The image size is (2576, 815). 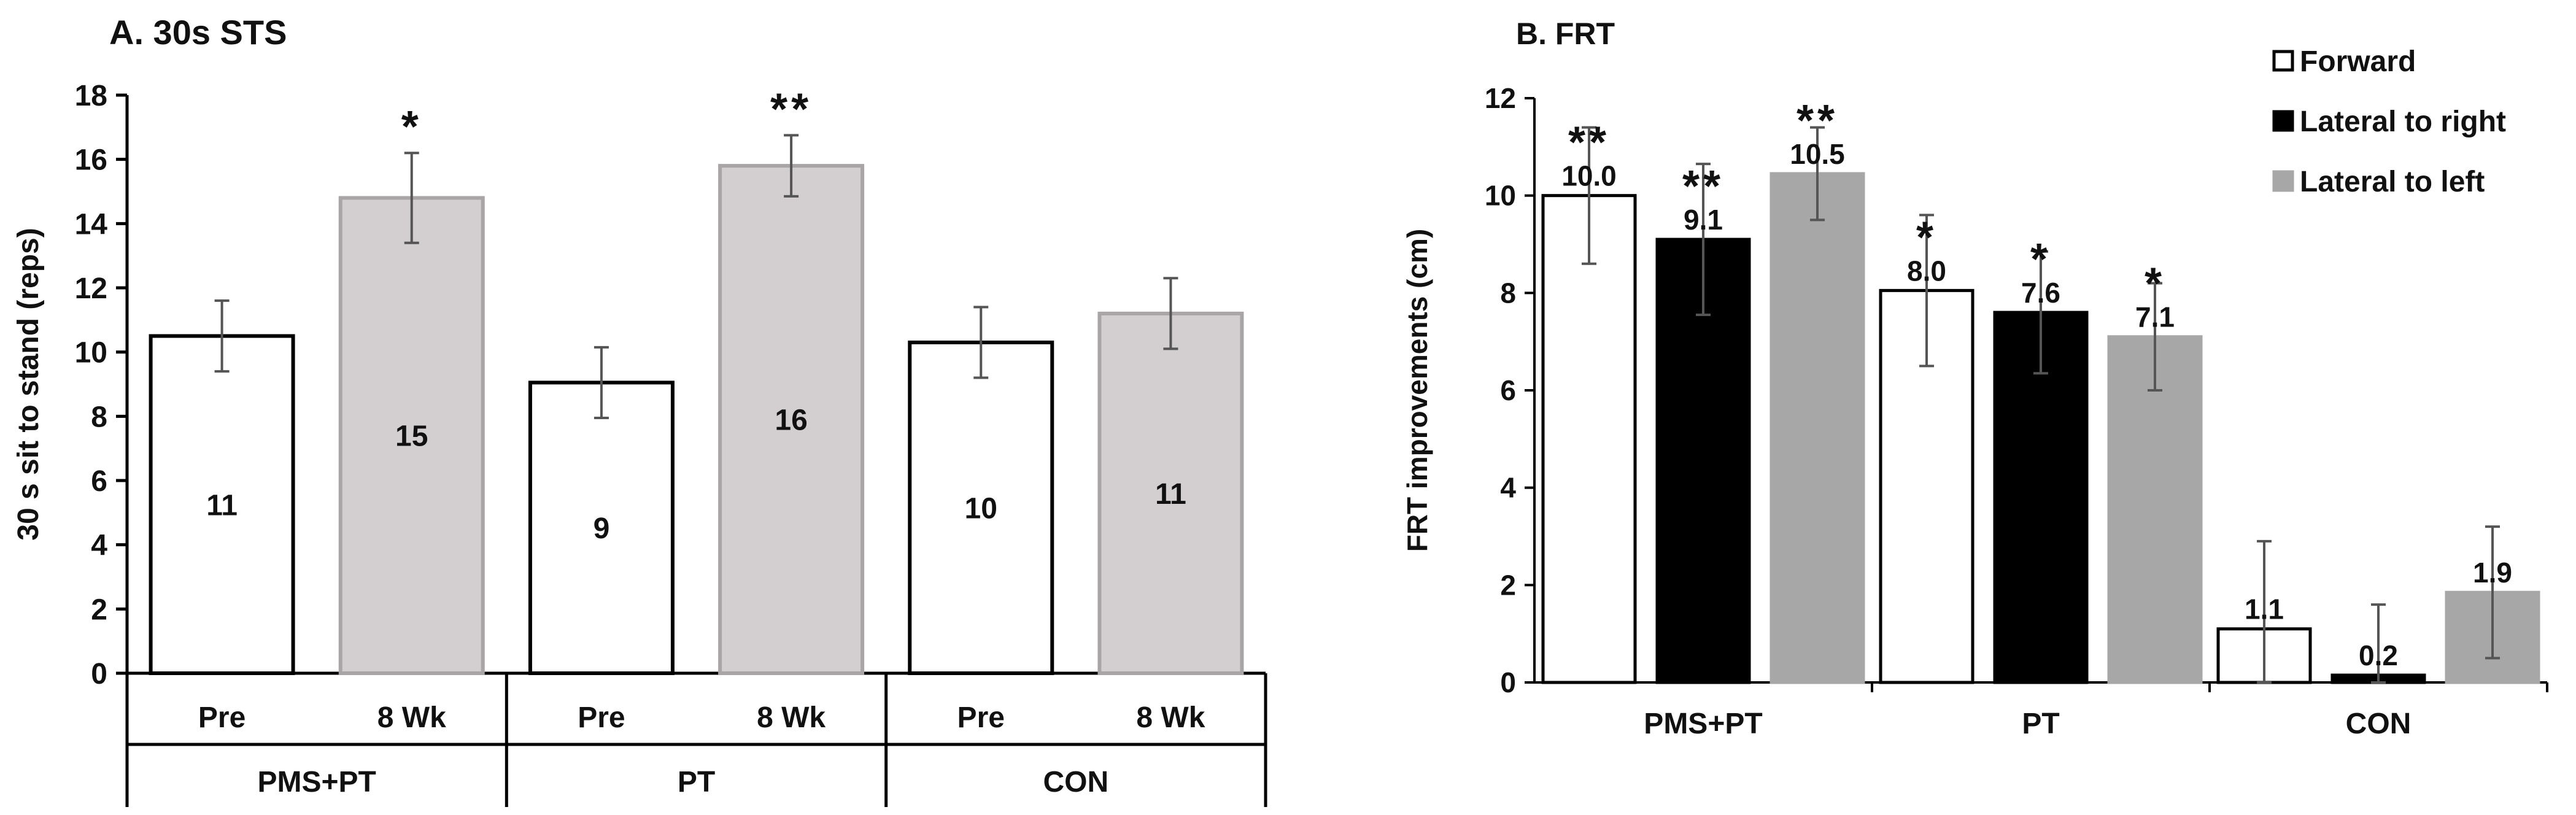 I want to click on legend-label: Forward, so click(x=2358, y=61).